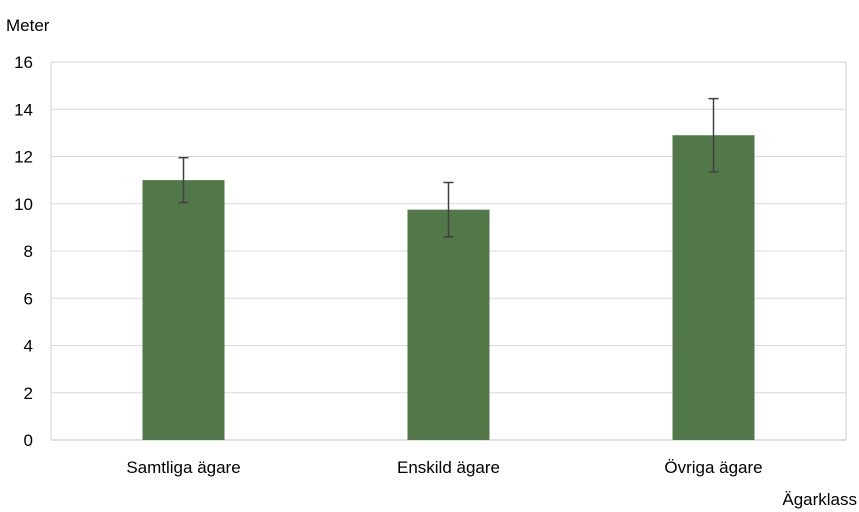 This screenshot has width=859, height=512. What do you see at coordinates (448, 467) in the screenshot?
I see `x-tick-label: Enskild ägare` at bounding box center [448, 467].